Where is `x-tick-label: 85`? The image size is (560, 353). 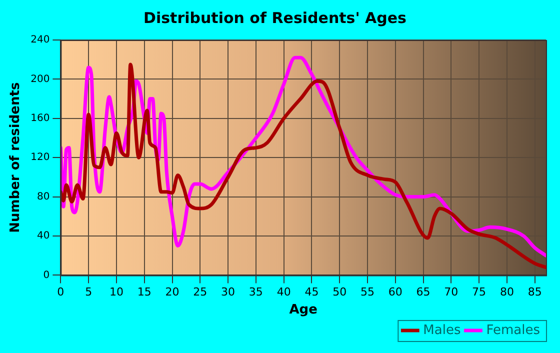 x-tick-label: 85 is located at coordinates (535, 292).